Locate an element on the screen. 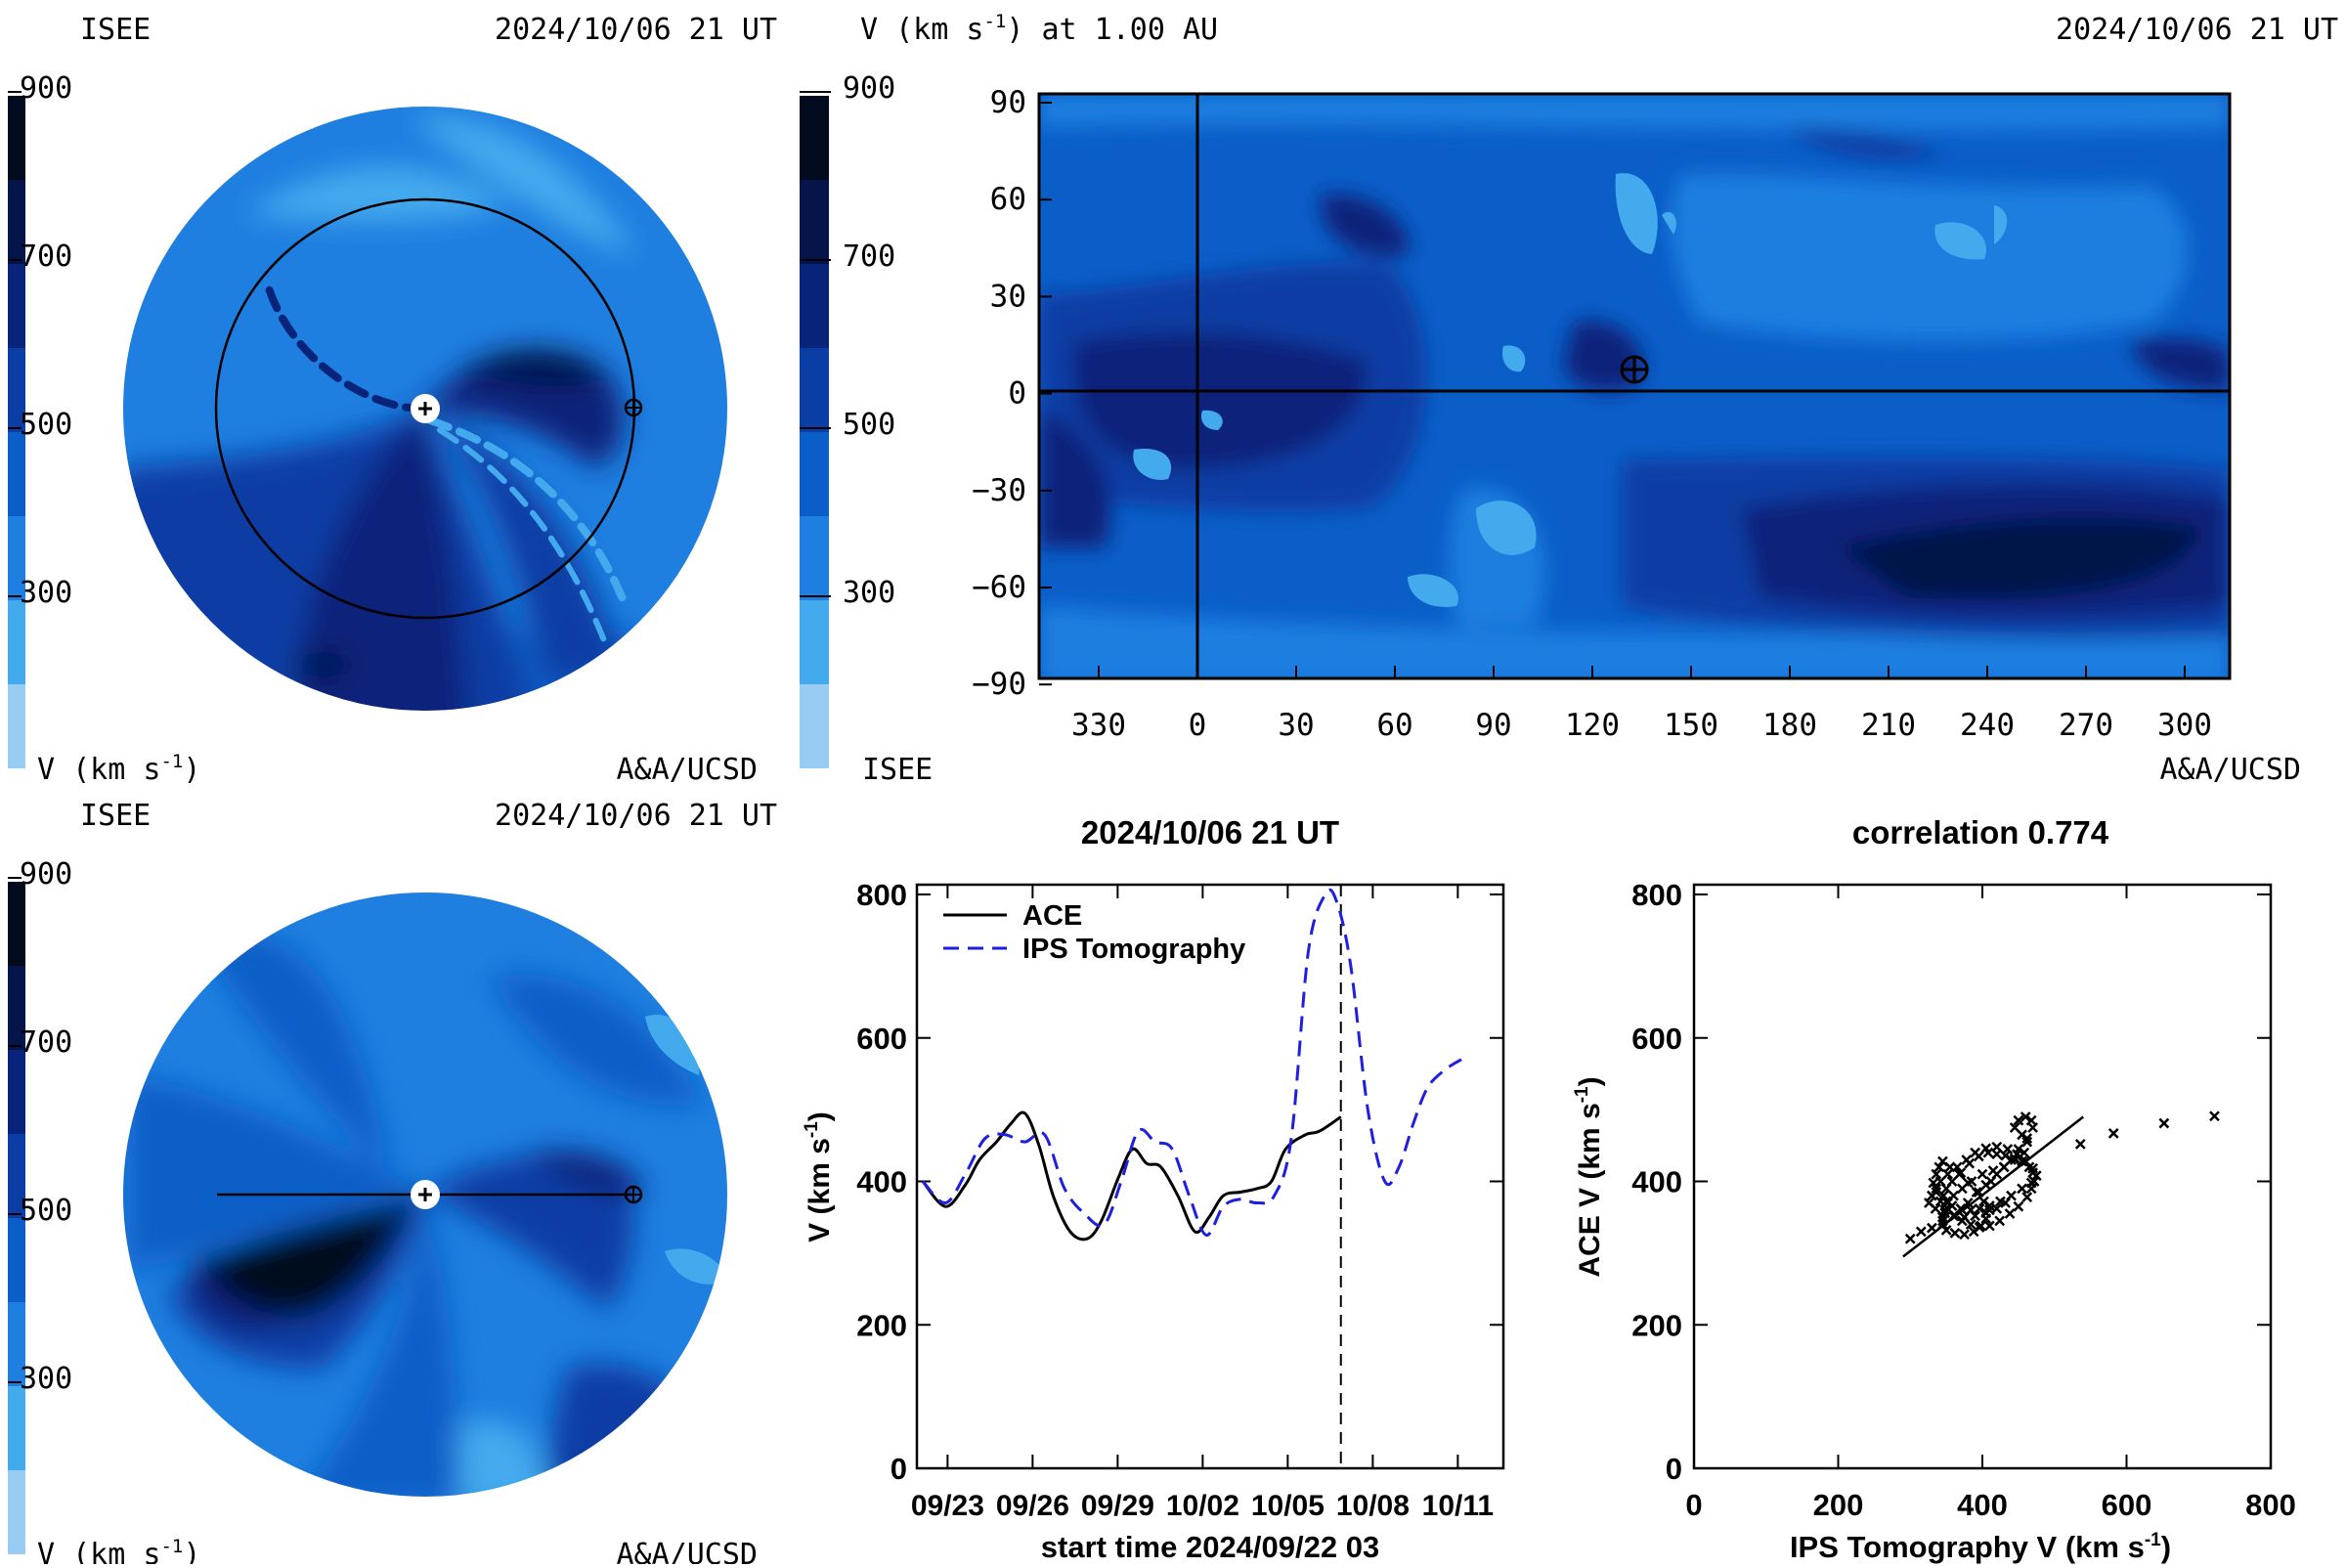  meridional-sun-marker is located at coordinates (426, 1194).